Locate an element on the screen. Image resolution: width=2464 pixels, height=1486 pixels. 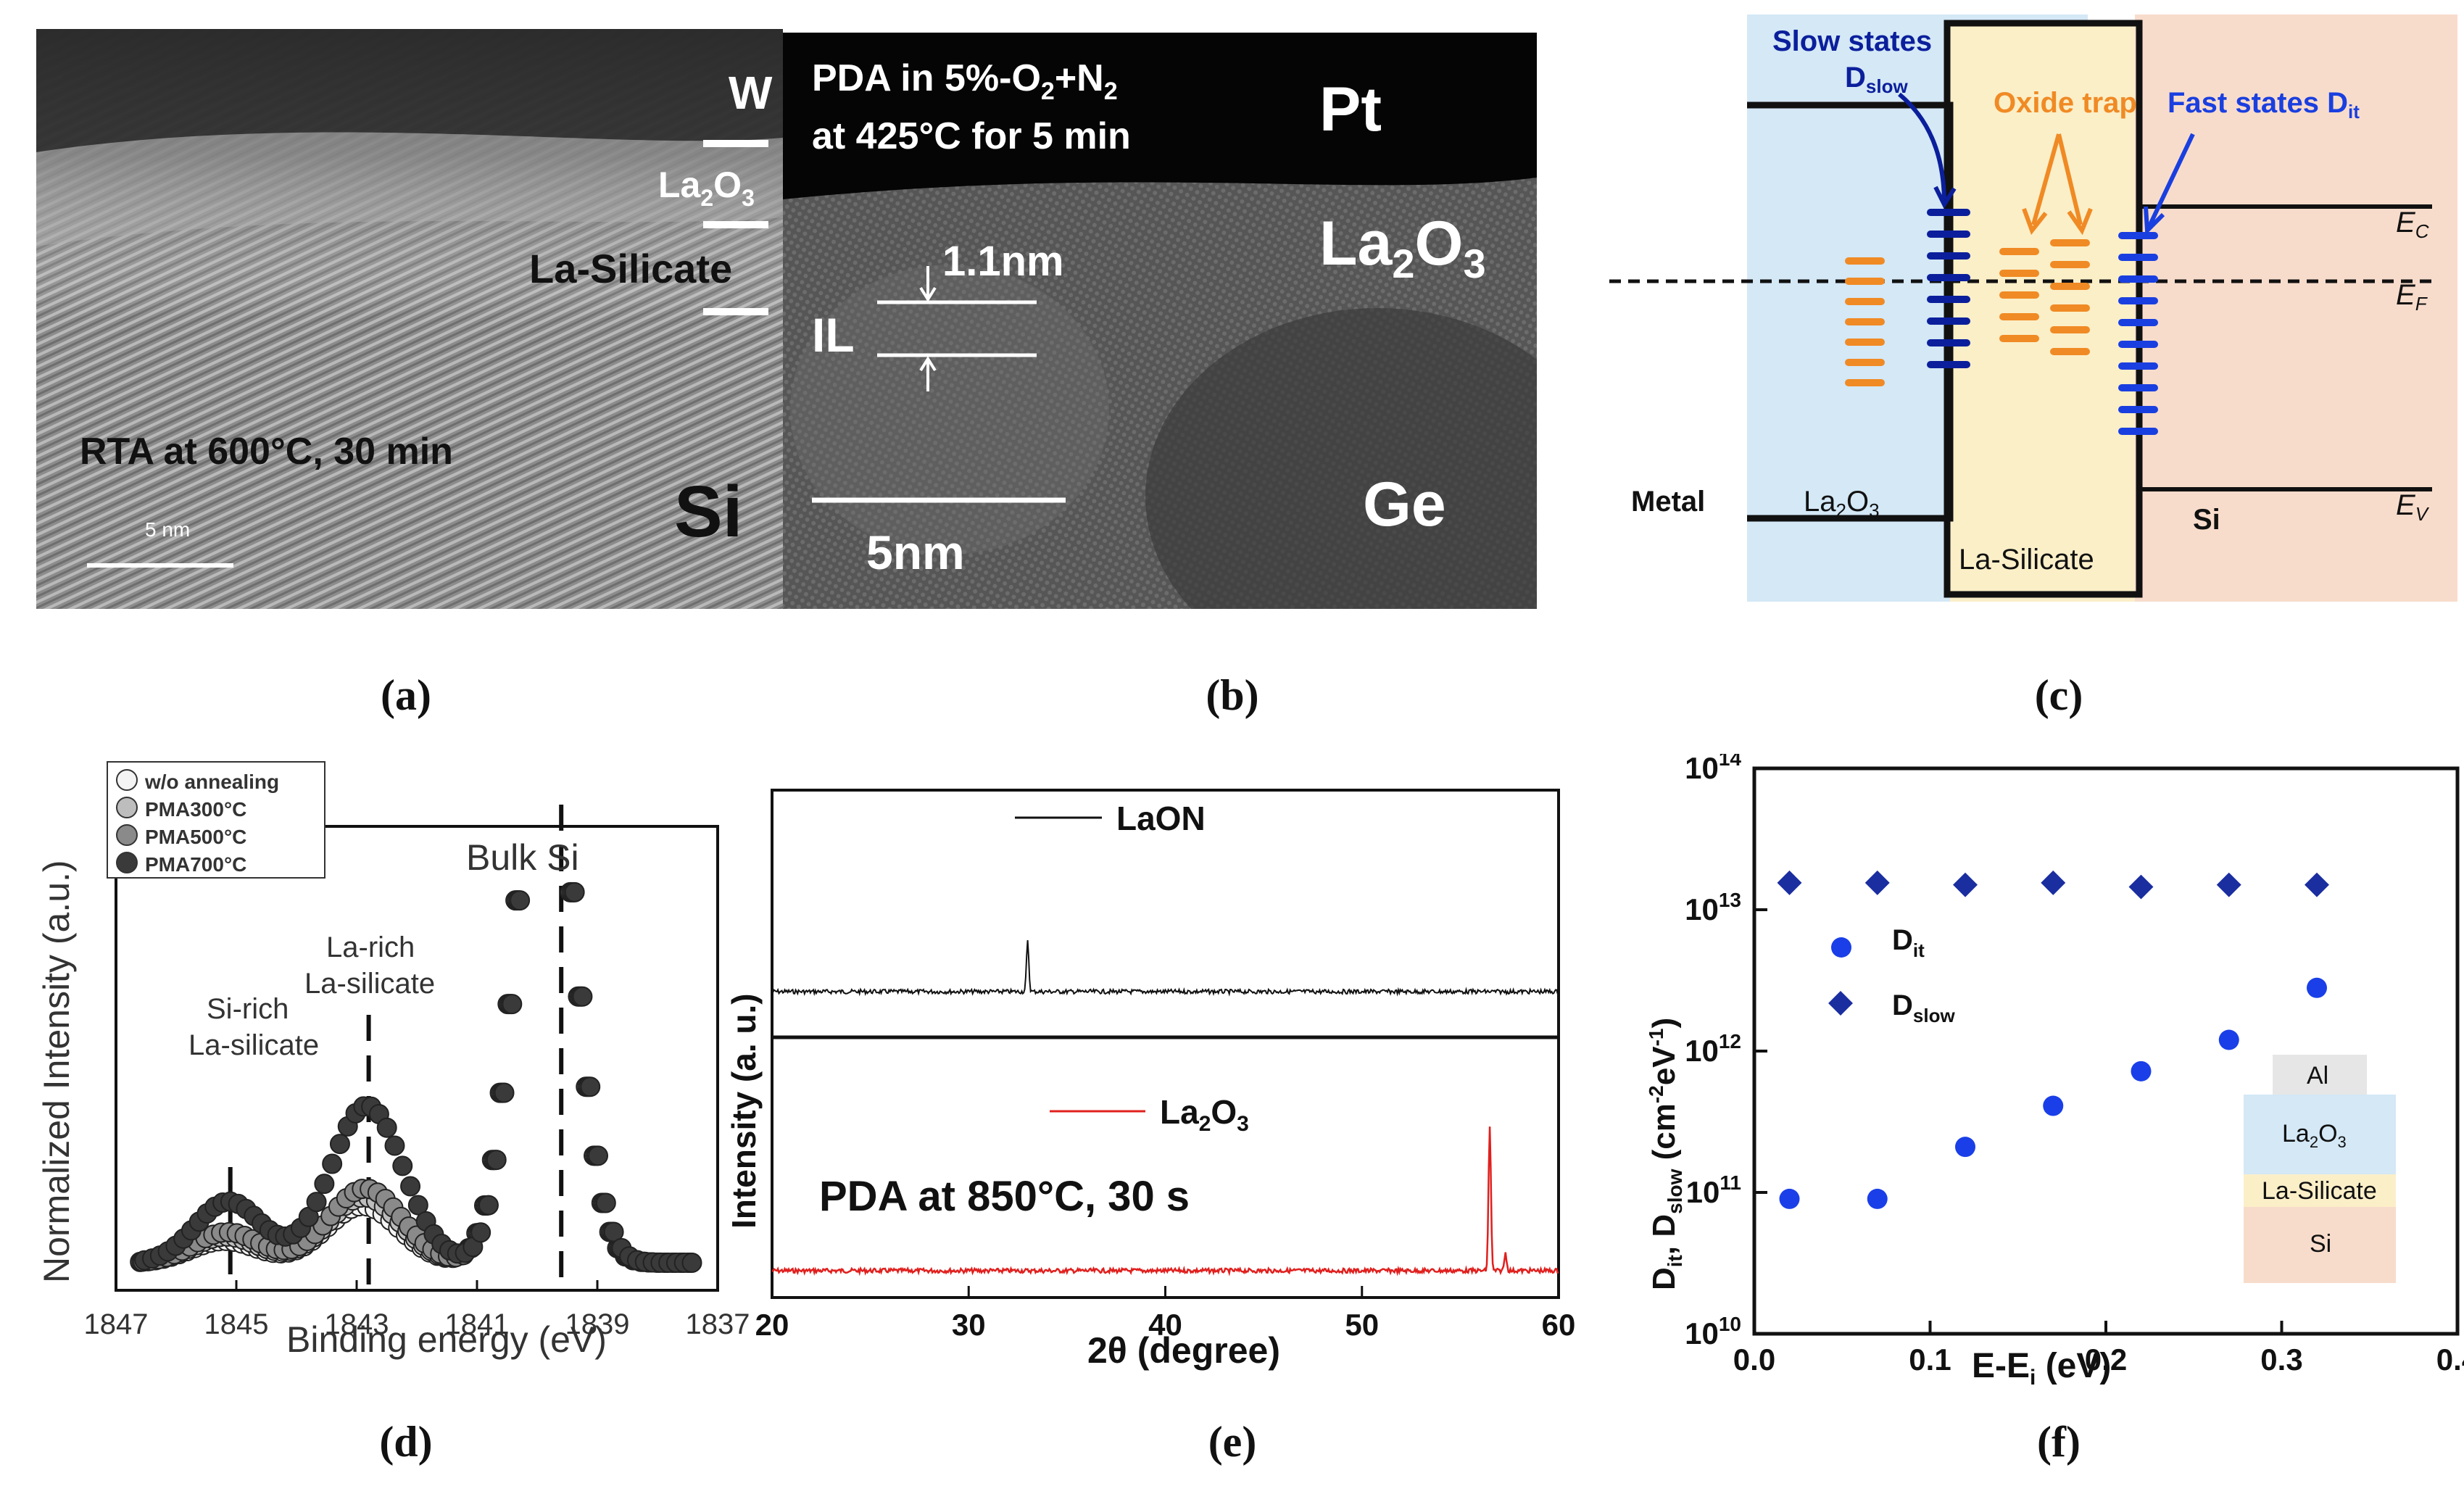
stack-si-layer is located at coordinates (2320, 1245).